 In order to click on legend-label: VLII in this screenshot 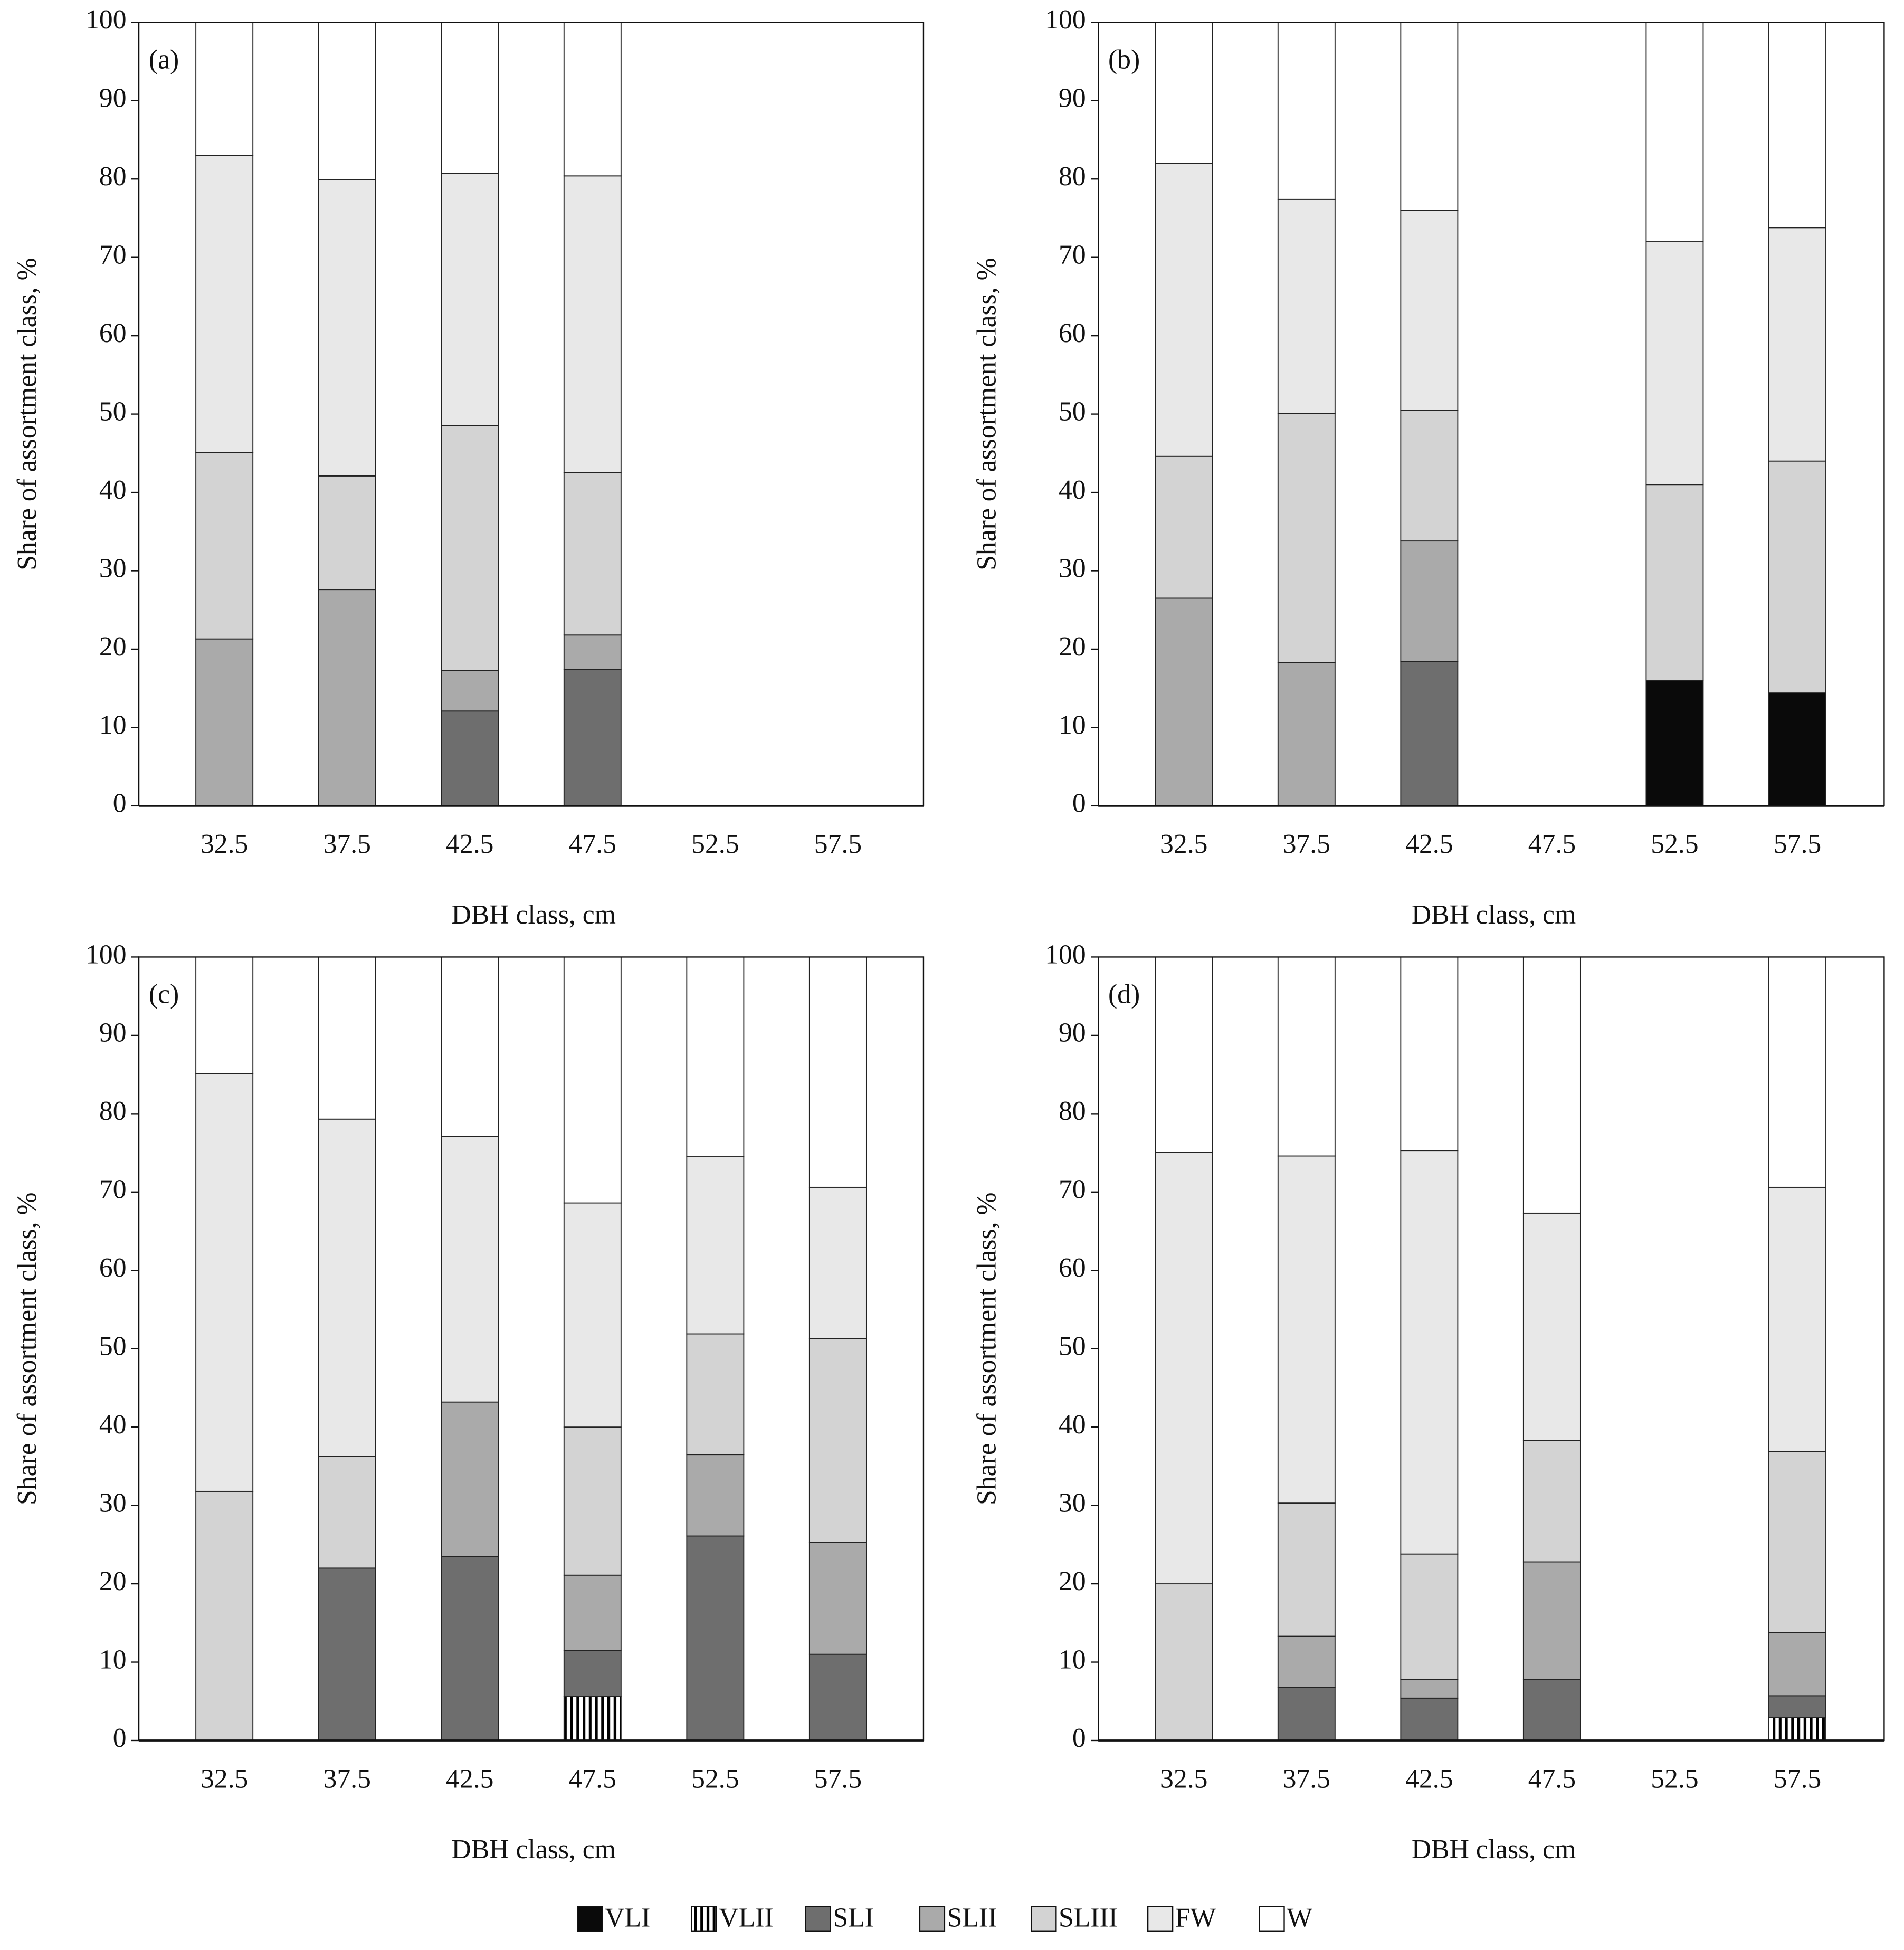, I will do `click(746, 1918)`.